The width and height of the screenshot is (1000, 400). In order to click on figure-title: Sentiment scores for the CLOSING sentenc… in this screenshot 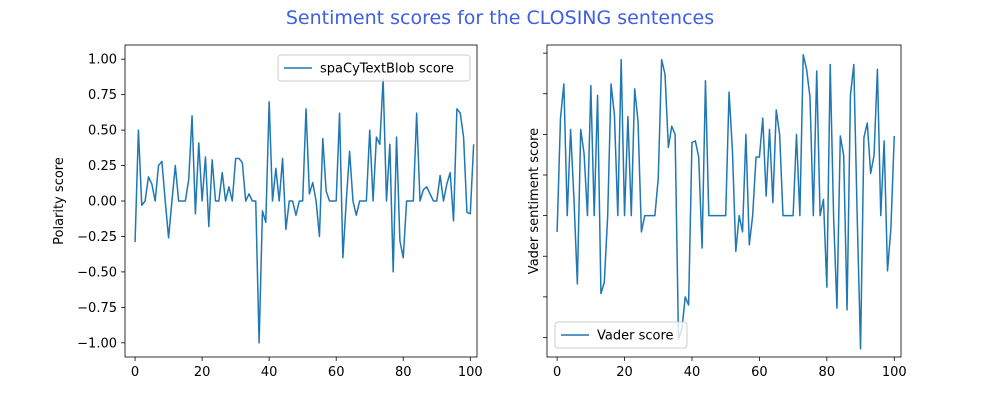, I will do `click(500, 18)`.